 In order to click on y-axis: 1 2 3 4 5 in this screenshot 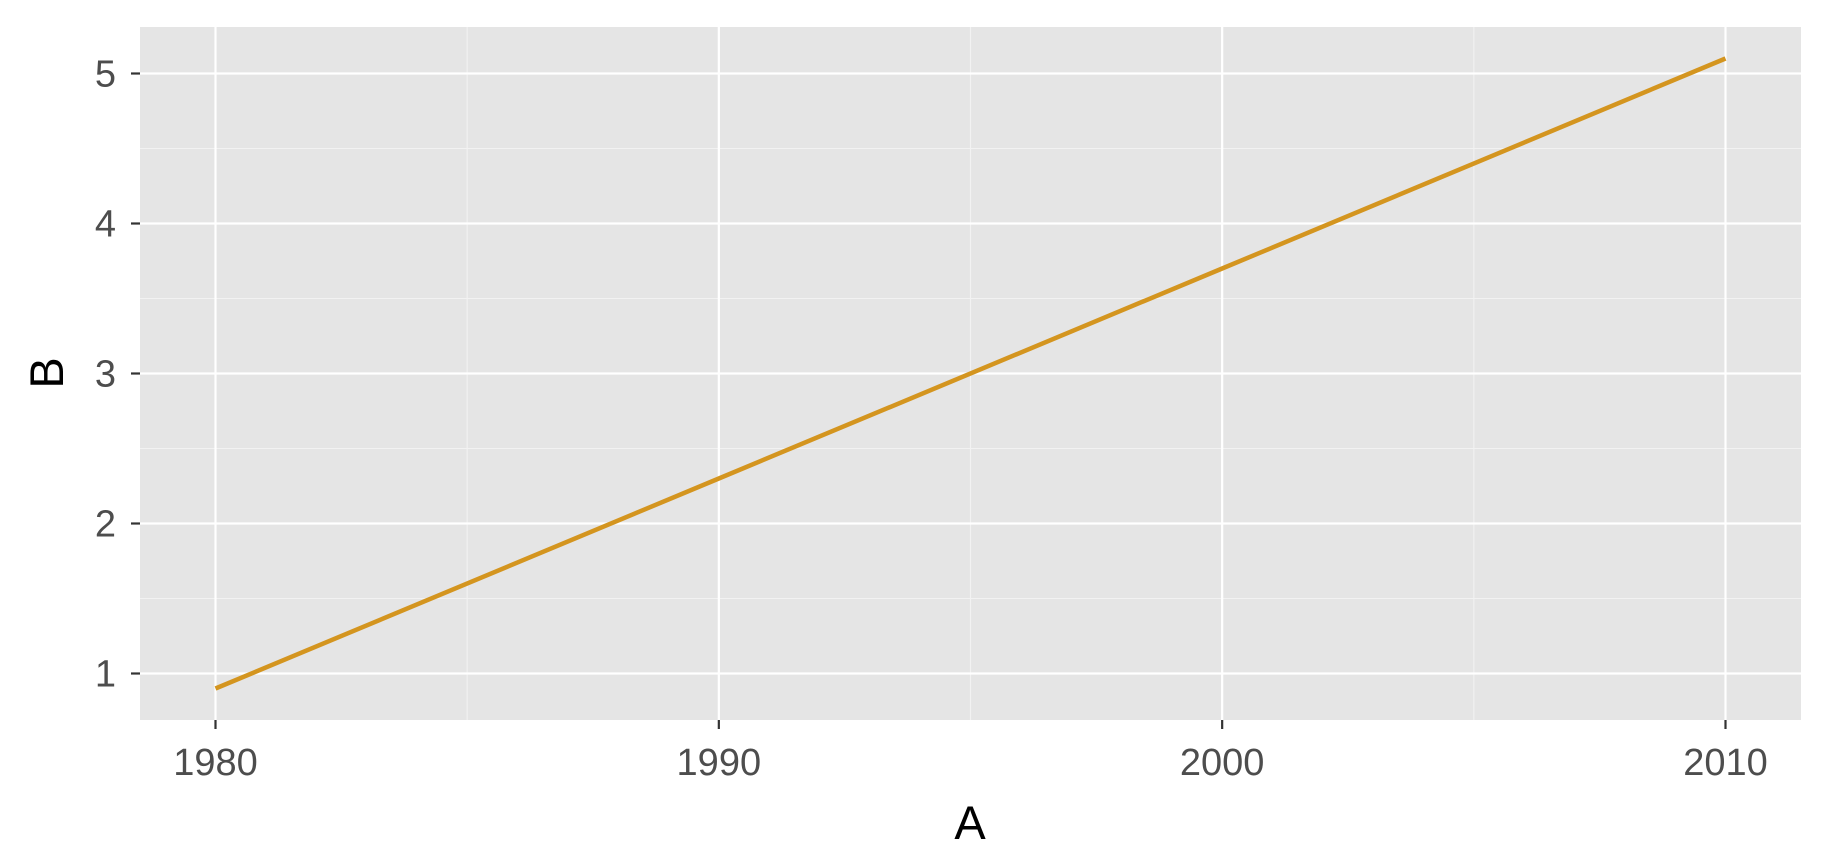, I will do `click(117, 375)`.